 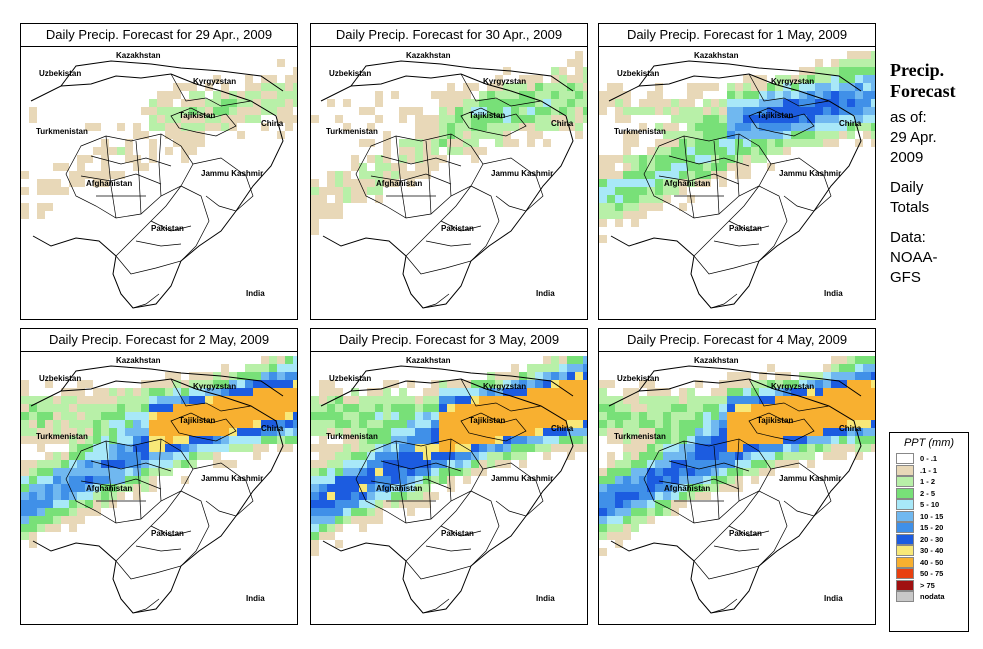 What do you see at coordinates (907, 157) in the screenshot?
I see `asof-date-line2: 2009` at bounding box center [907, 157].